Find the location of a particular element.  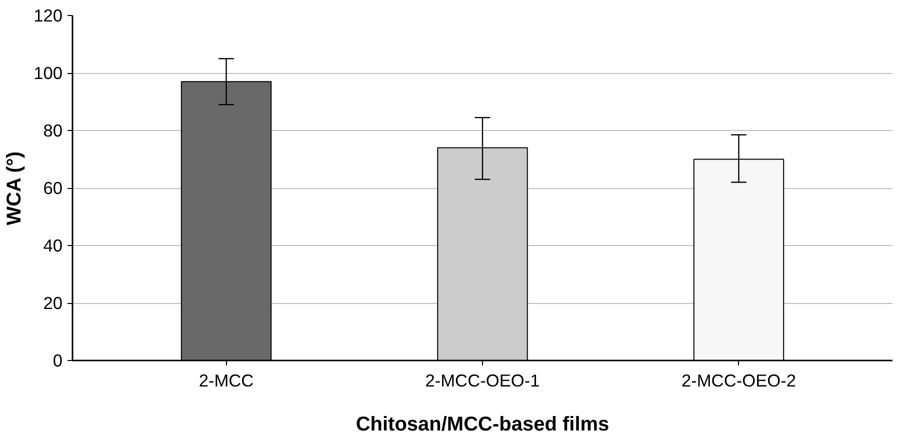

x-tick-label: 2-MCC-OEO-2 is located at coordinates (738, 380).